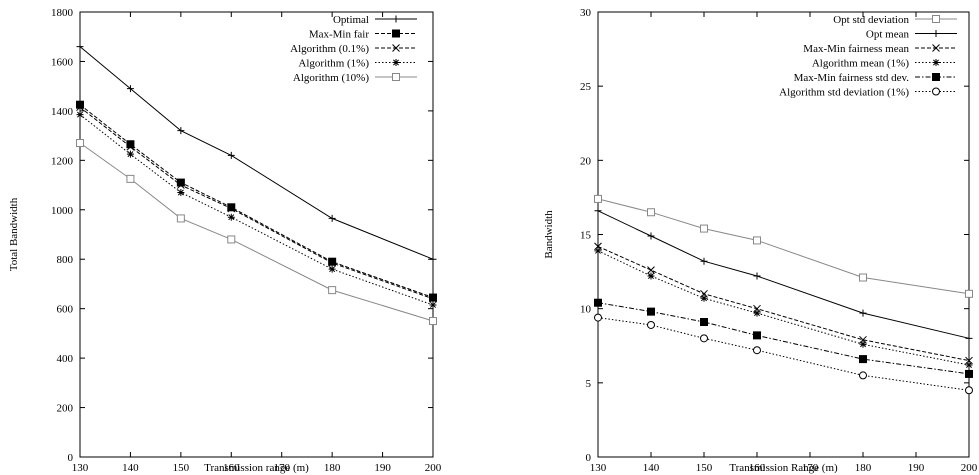 The width and height of the screenshot is (979, 475). I want to click on y-axis-label: Total Bandwidth, so click(14, 234).